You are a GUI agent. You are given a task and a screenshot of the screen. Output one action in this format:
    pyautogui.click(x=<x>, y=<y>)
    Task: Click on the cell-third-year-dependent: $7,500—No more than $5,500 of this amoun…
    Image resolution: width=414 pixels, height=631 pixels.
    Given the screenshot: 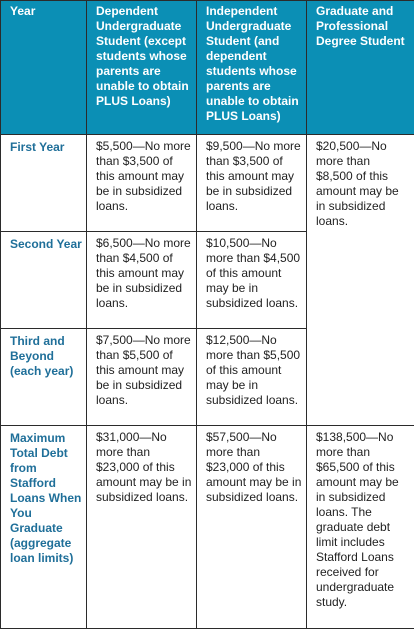 What is the action you would take?
    pyautogui.click(x=141, y=377)
    